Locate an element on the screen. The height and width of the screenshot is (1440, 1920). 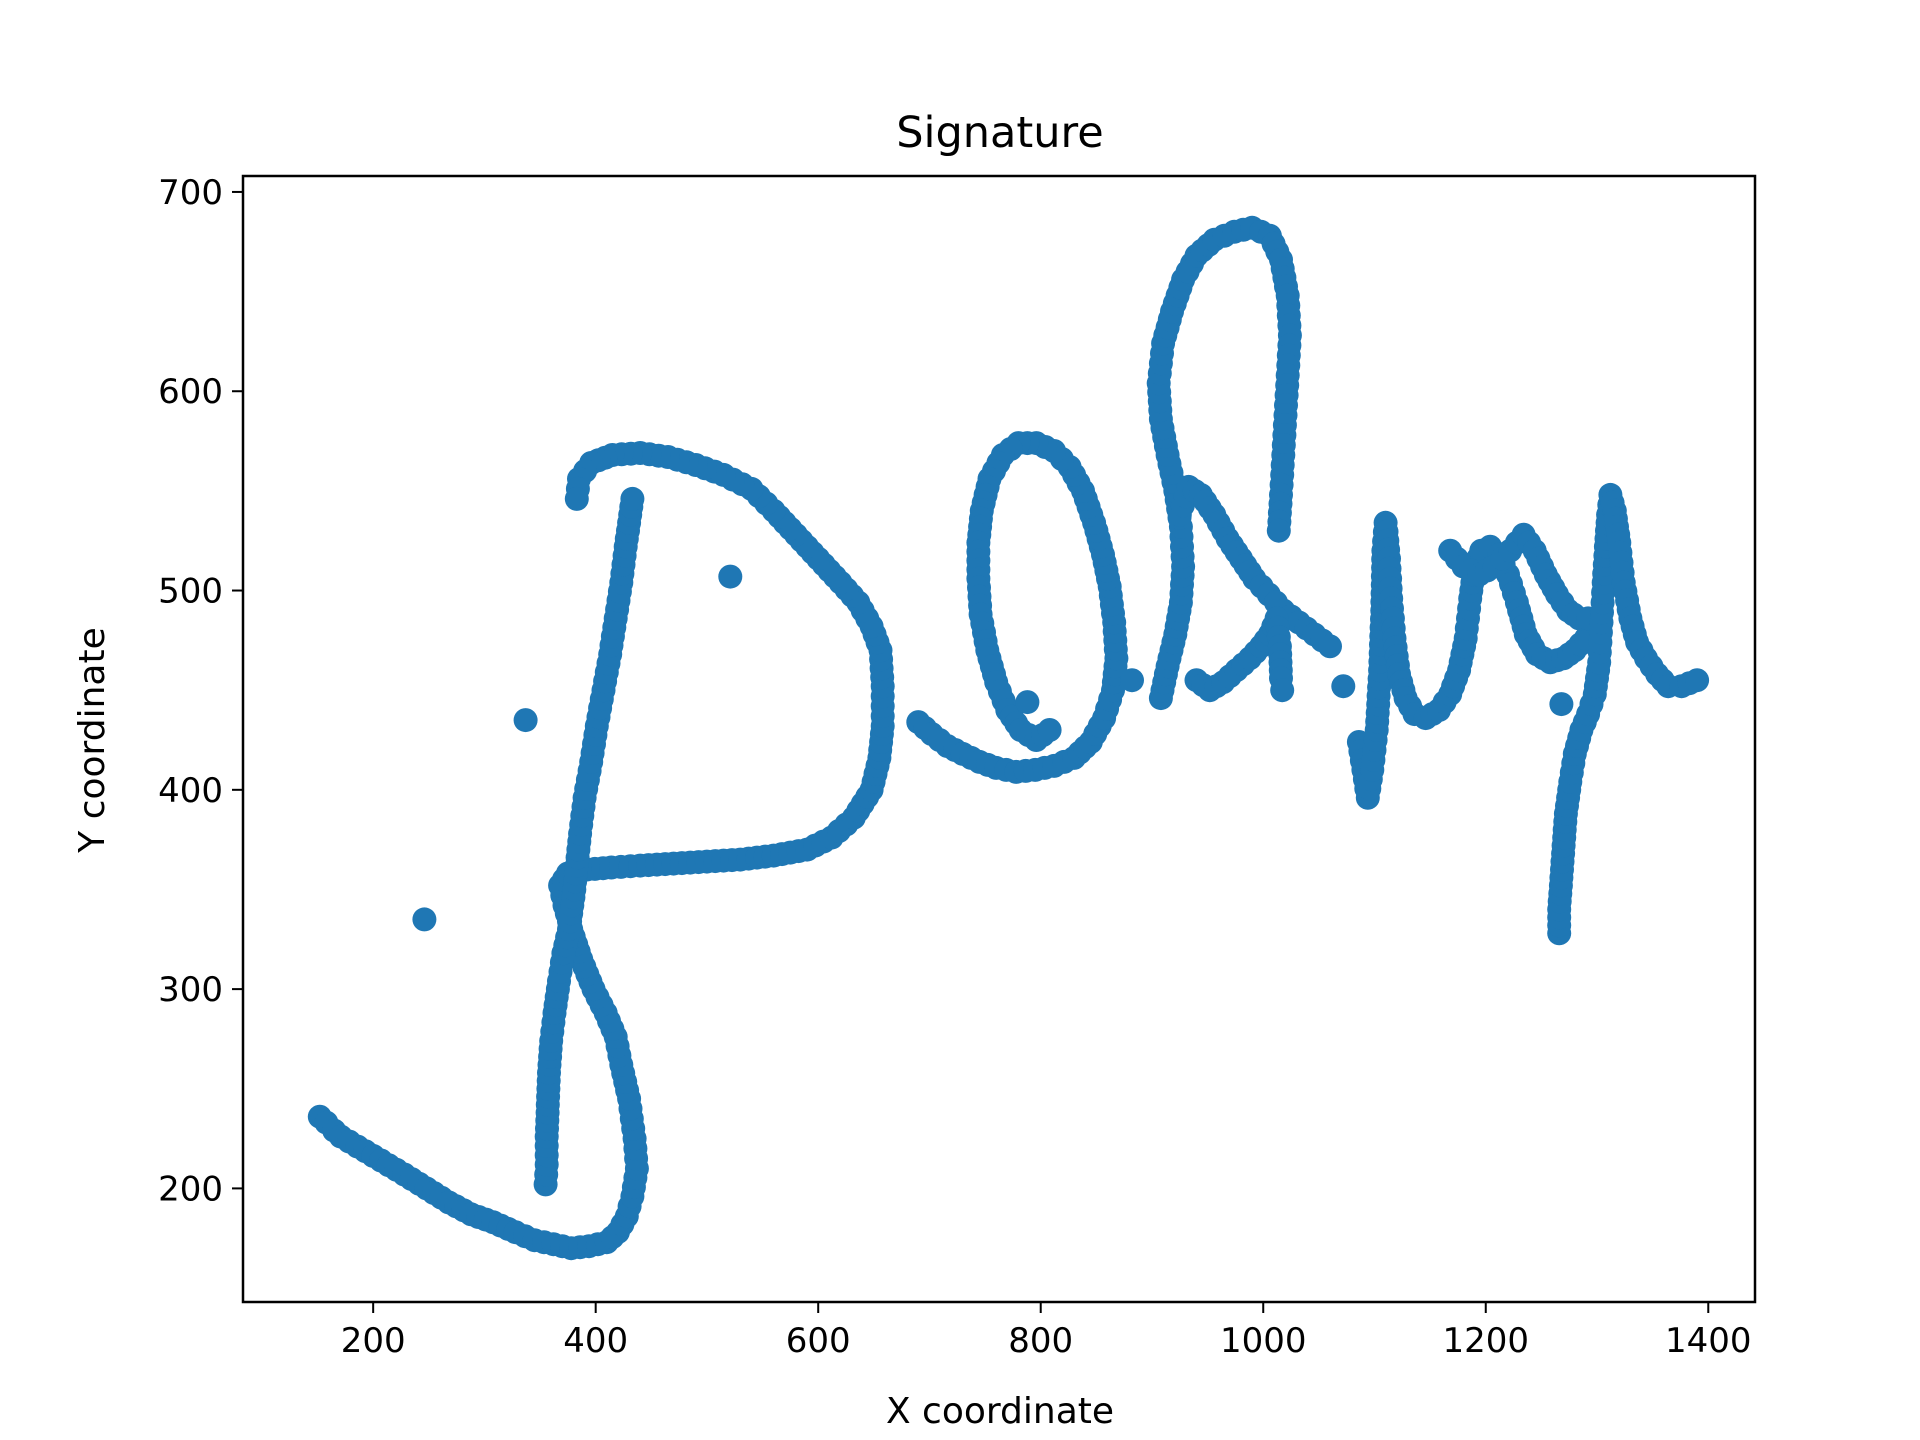
y-tick-label: 300 is located at coordinates (190, 990).